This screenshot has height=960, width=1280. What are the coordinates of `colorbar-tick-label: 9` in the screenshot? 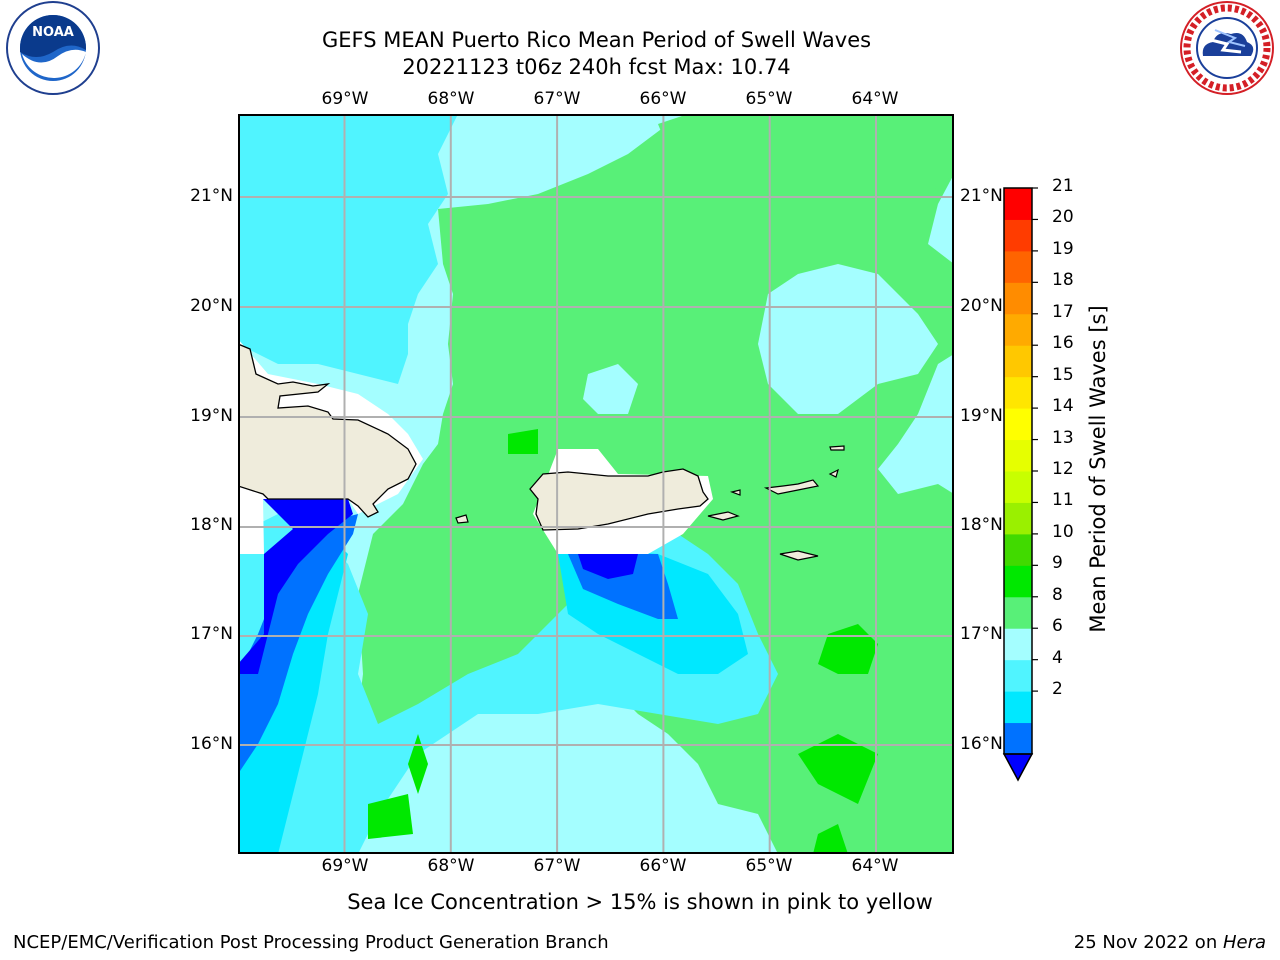 It's located at (1057, 563).